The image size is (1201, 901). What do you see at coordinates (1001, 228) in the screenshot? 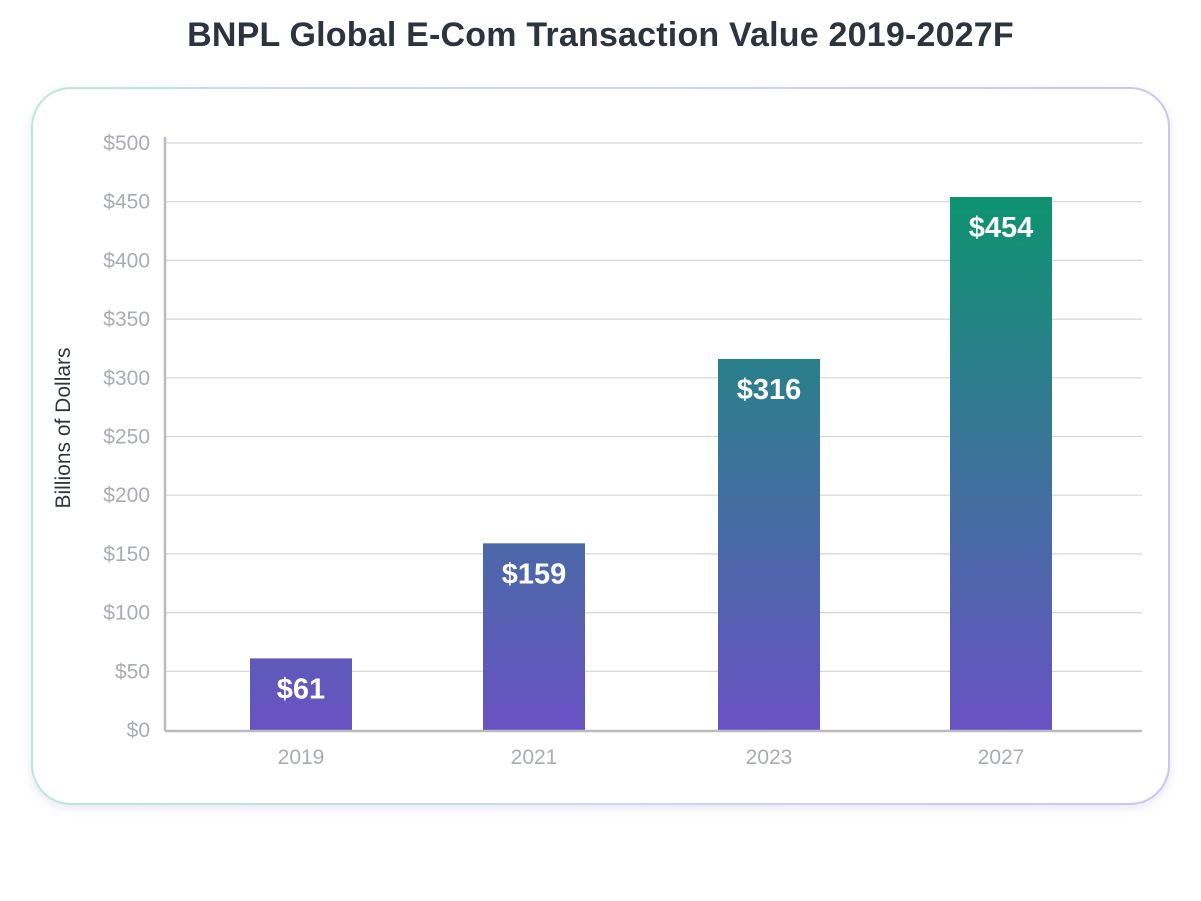
I see `bar-value-label-2027: $454` at bounding box center [1001, 228].